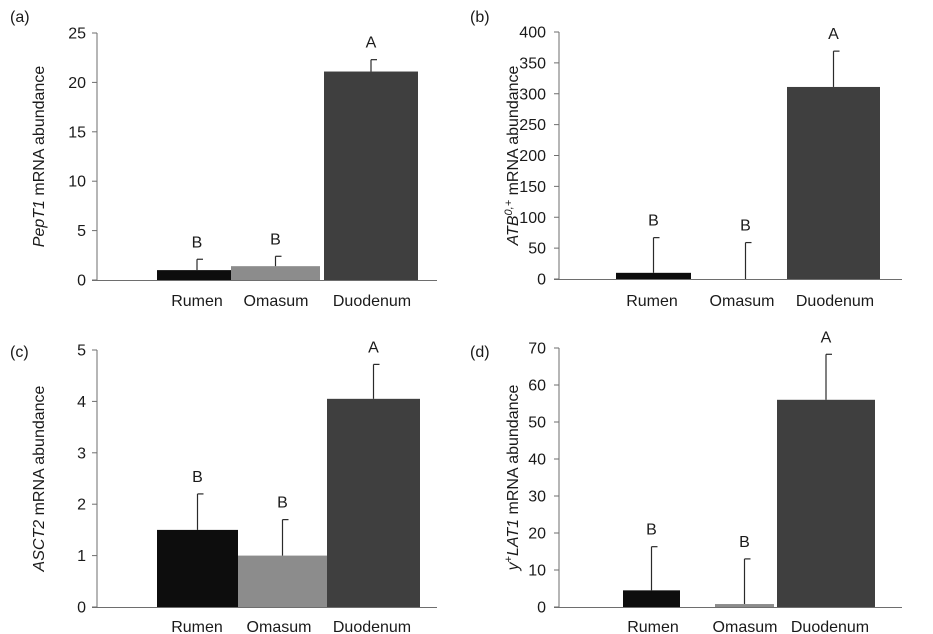  Describe the element at coordinates (532, 156) in the screenshot. I see `y-tick-label: 200` at that location.